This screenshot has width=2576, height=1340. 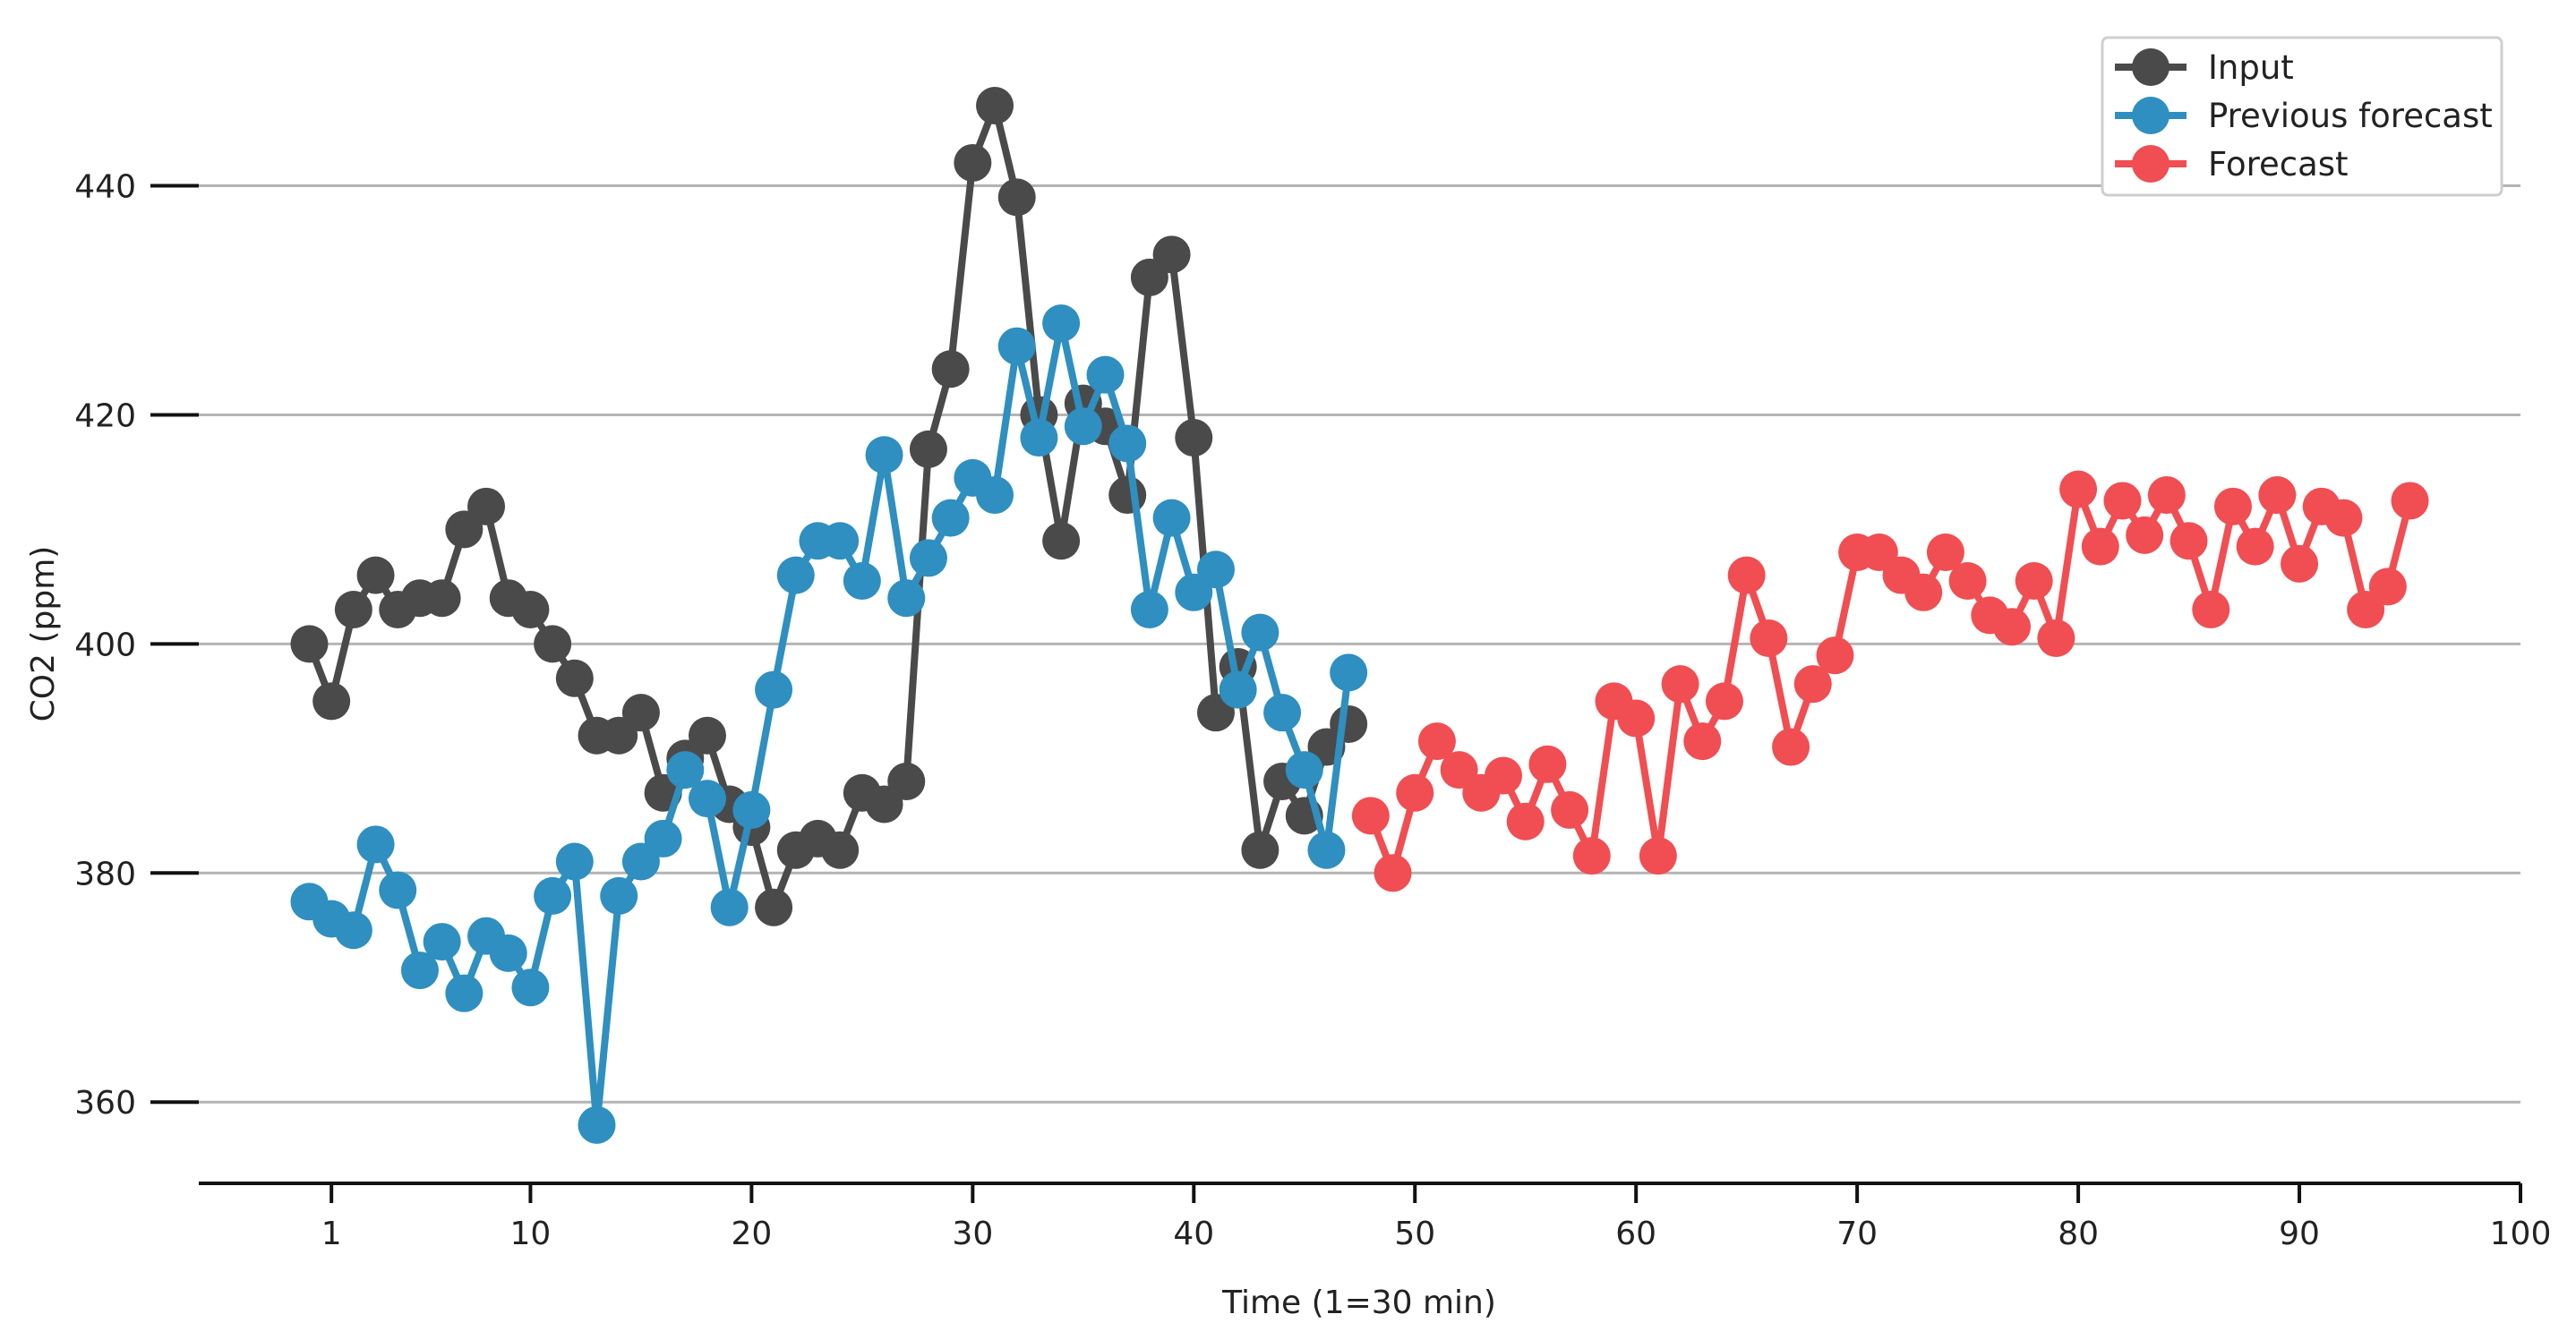 I want to click on legend-label-2: Forecast, so click(x=2278, y=164).